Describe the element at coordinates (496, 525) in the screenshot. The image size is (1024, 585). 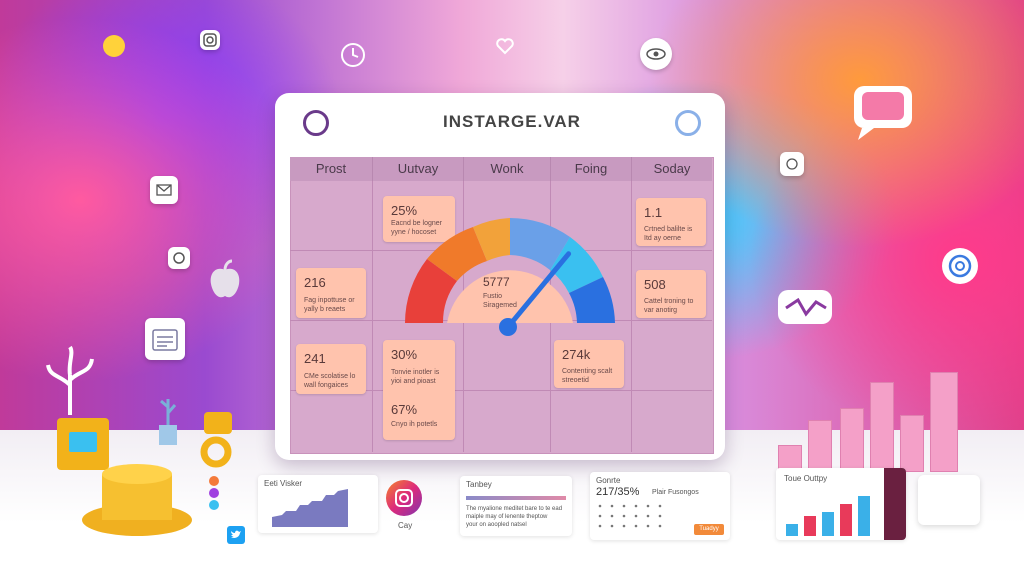
I see `panel-line: your on aoopled natsel` at that location.